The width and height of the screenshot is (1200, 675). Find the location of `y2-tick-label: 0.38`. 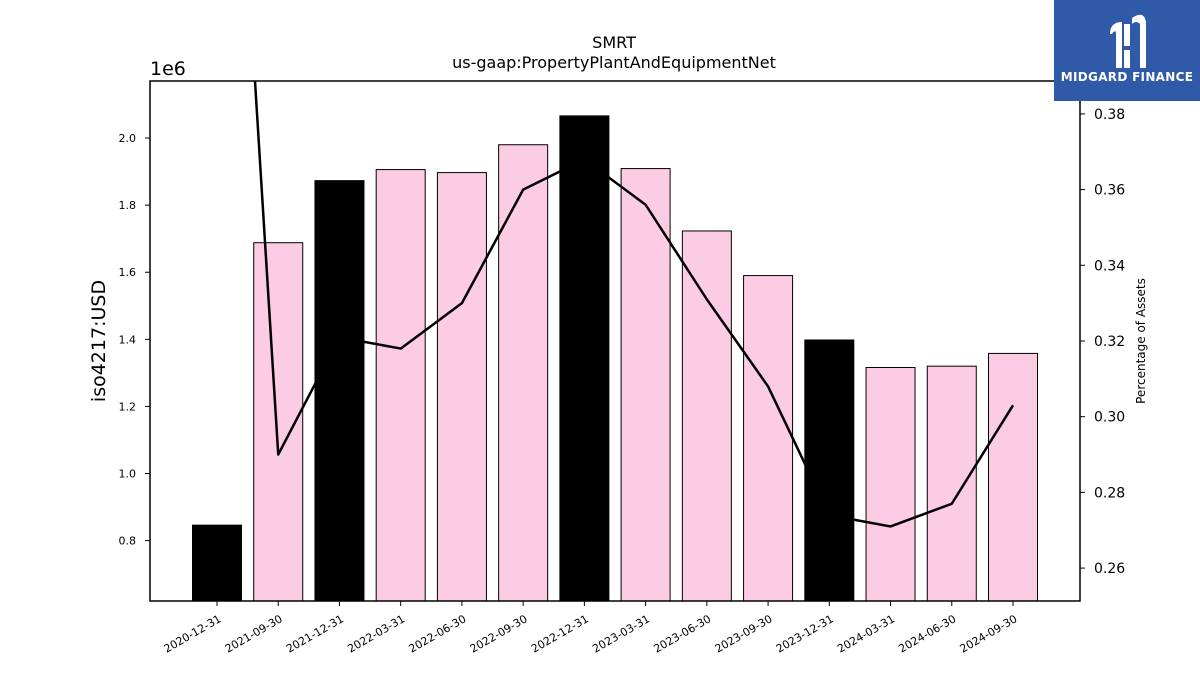

y2-tick-label: 0.38 is located at coordinates (1109, 115).